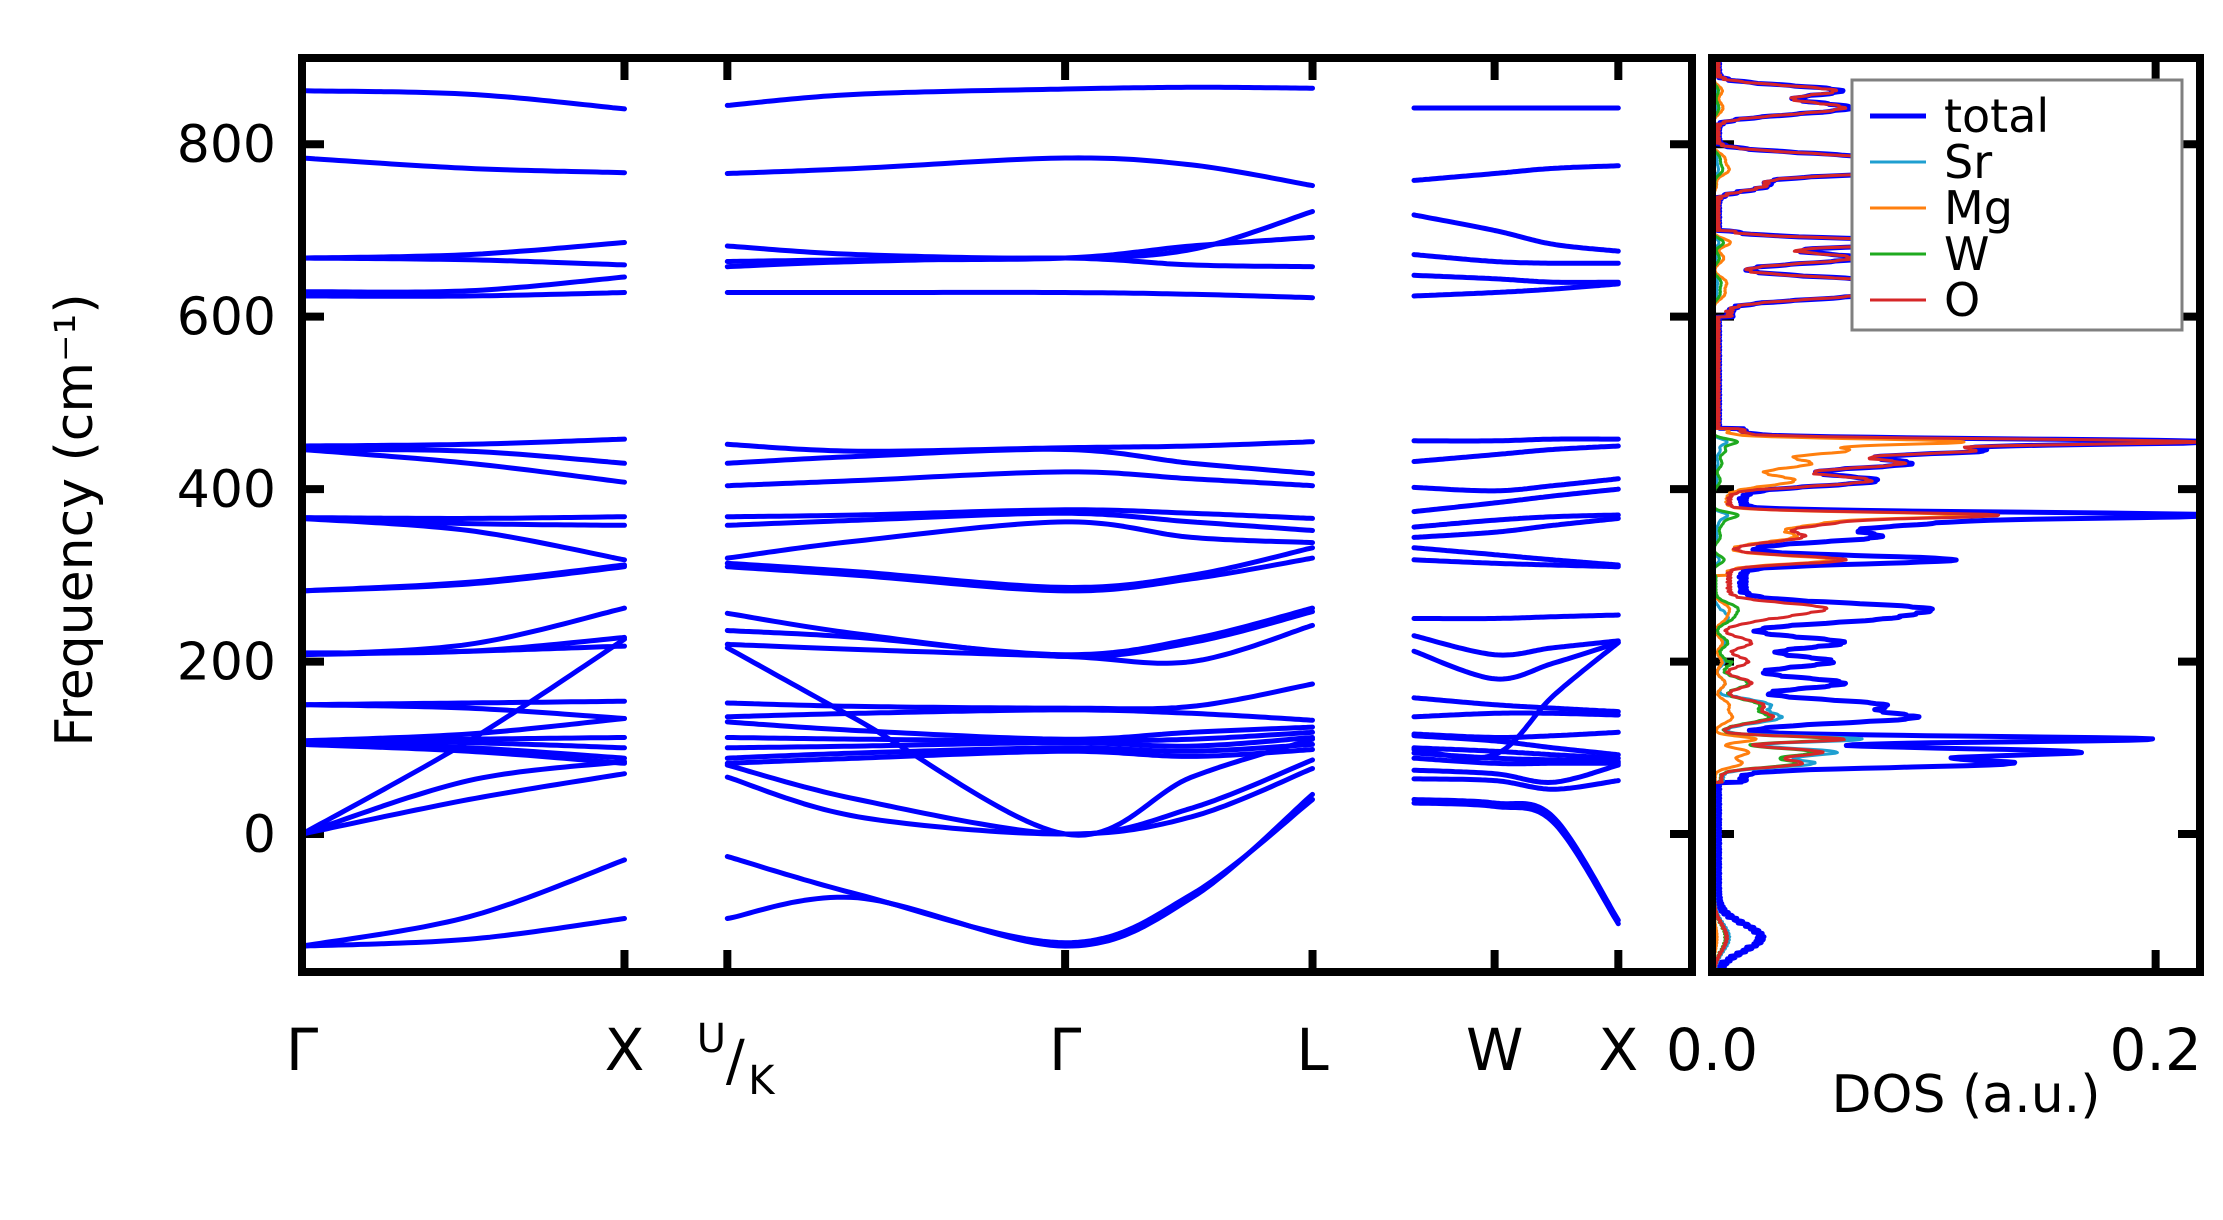 Image resolution: width=2223 pixels, height=1220 pixels. I want to click on legend-label-mg: Mg, so click(1978, 208).